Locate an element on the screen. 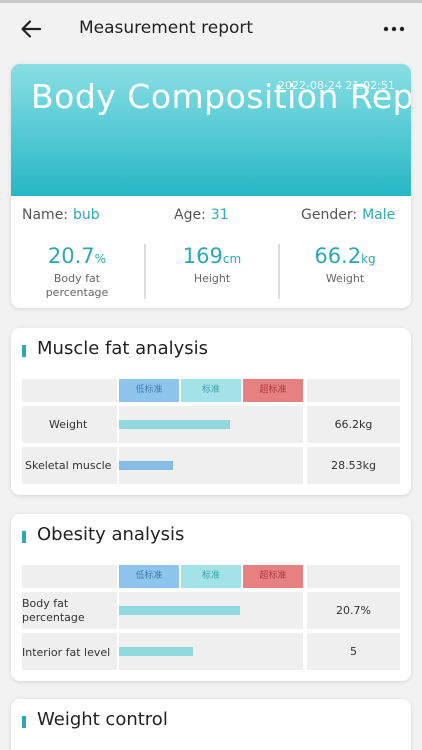  top-nav-bar: Measurement report is located at coordinates (211, 29).